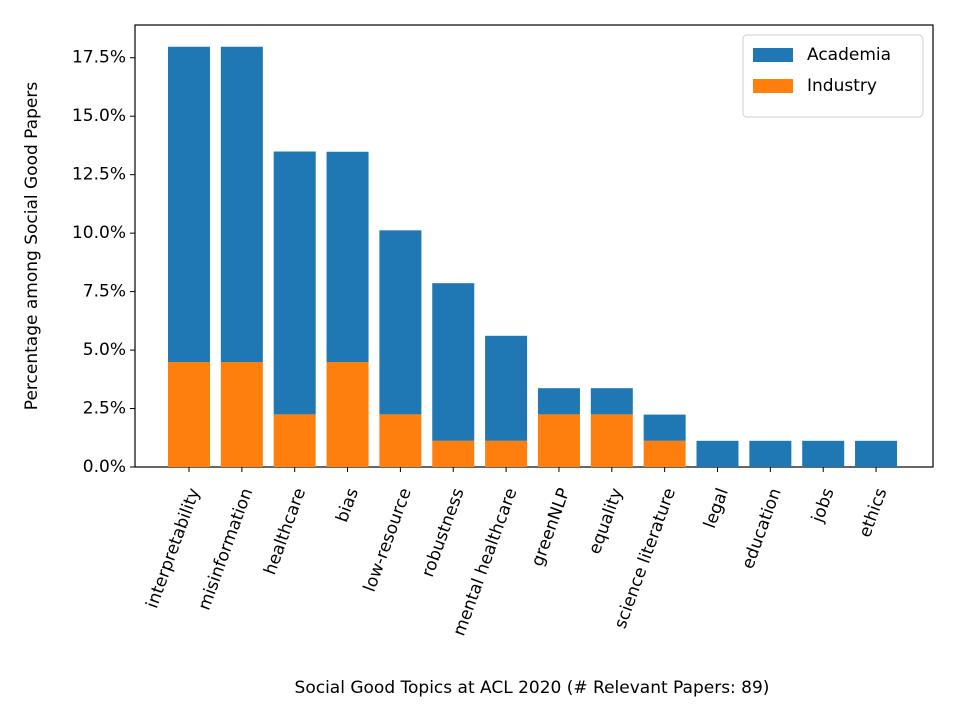 The image size is (960, 720). Describe the element at coordinates (104, 409) in the screenshot. I see `y-tick-label: 2.5%` at that location.